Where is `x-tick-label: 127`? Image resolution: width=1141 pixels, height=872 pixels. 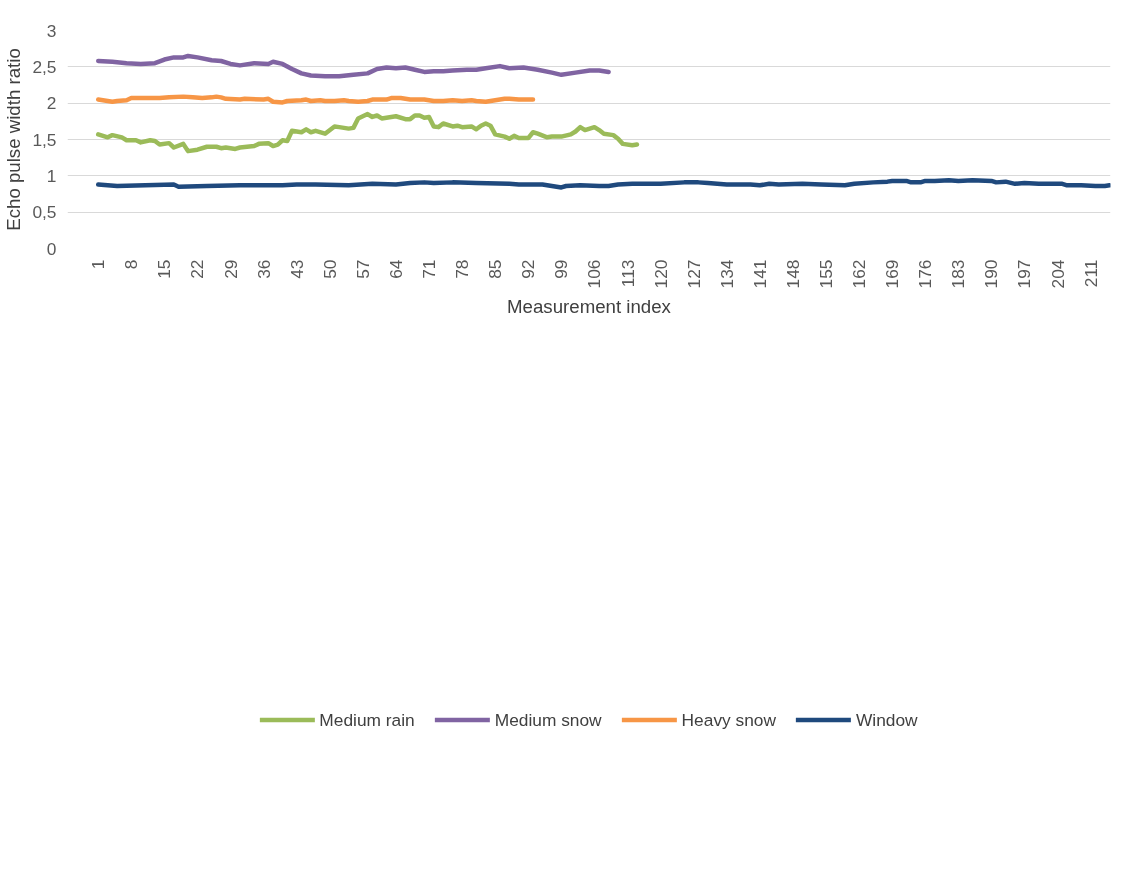 x-tick-label: 127 is located at coordinates (693, 274).